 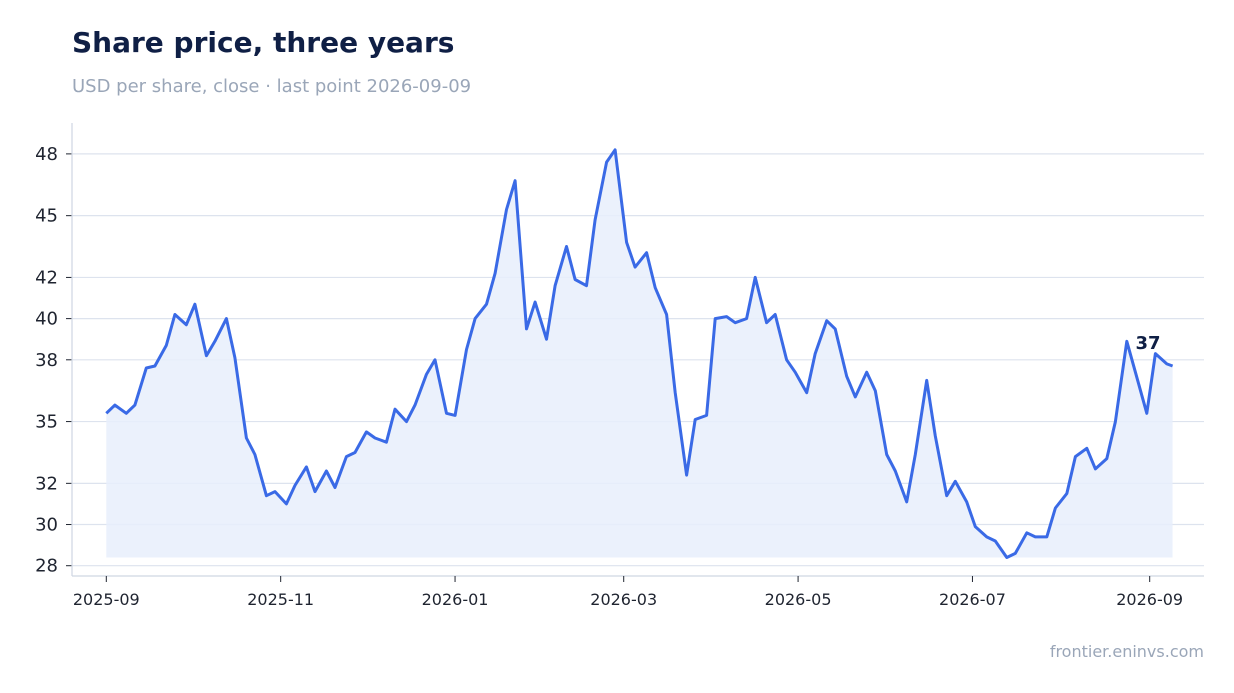 What do you see at coordinates (46, 277) in the screenshot?
I see `y-tick-label: 42` at bounding box center [46, 277].